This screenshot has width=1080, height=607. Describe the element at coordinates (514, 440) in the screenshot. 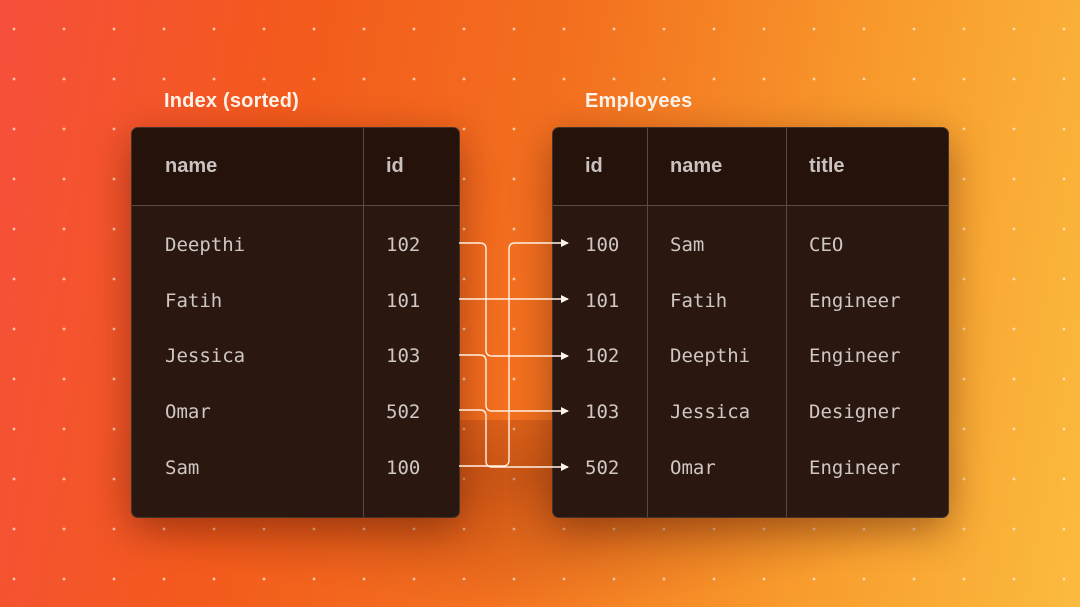

I see `arrow-omar` at that location.